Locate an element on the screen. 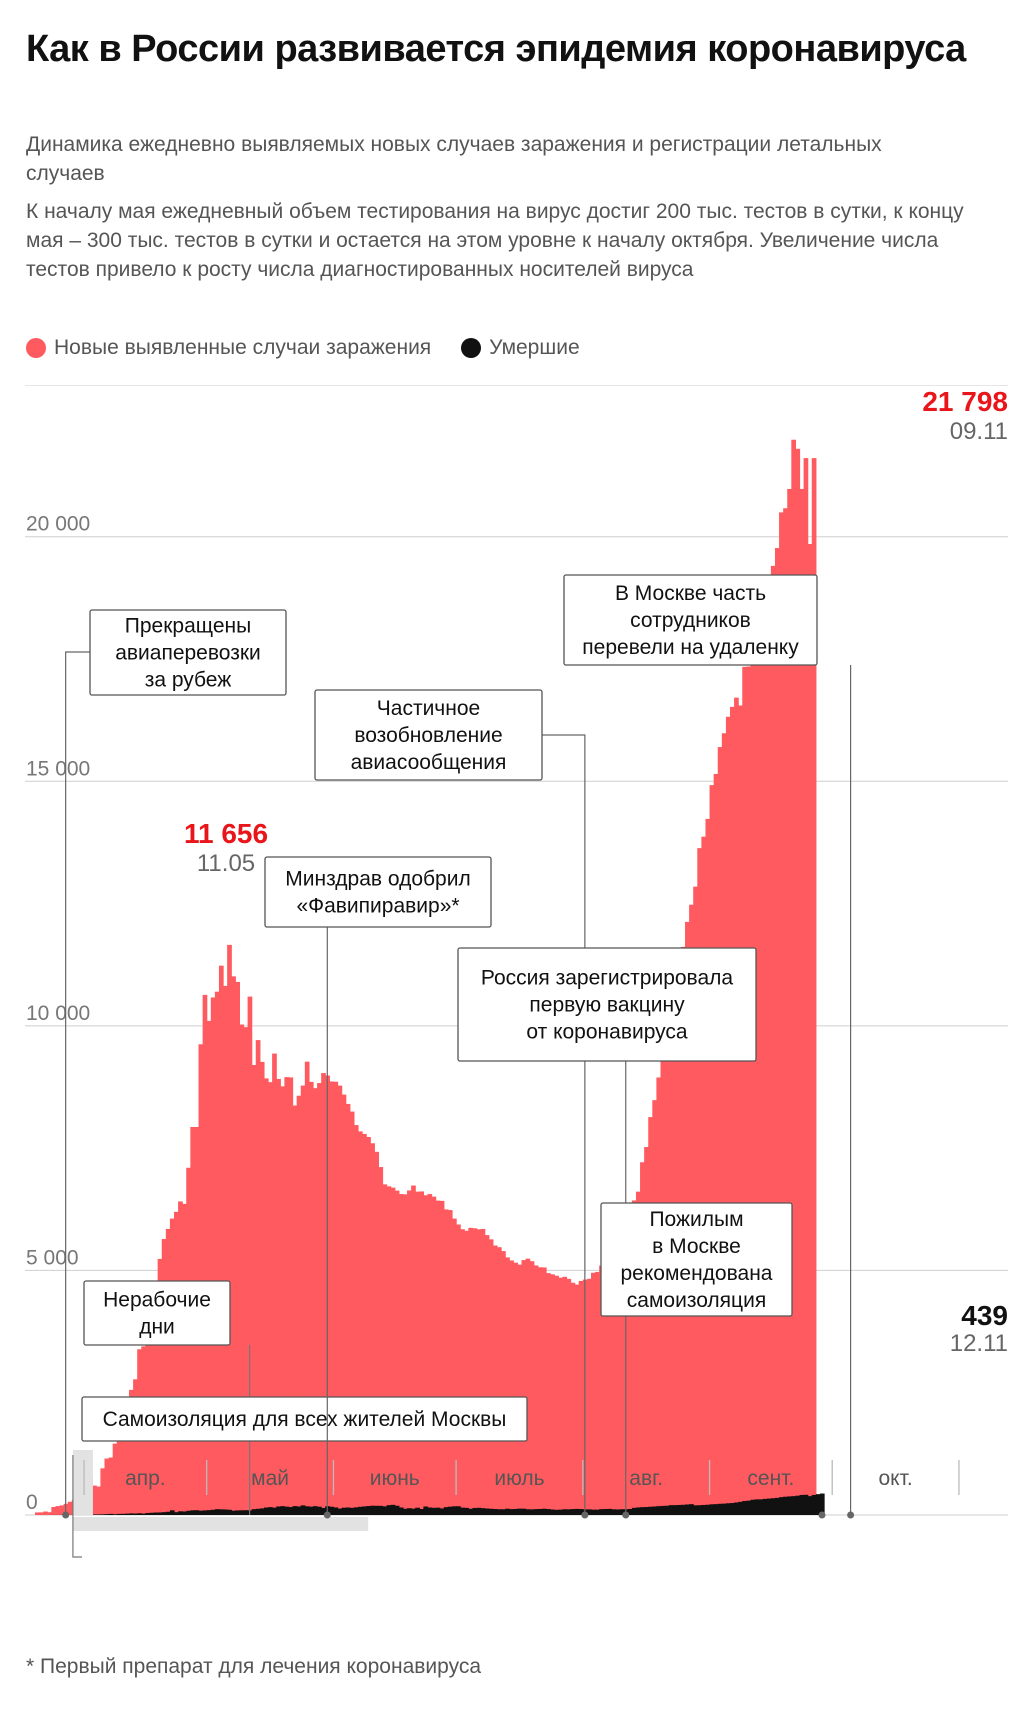 This screenshot has height=1721, width=1024. annotation-text: первую вакцину is located at coordinates (607, 1005).